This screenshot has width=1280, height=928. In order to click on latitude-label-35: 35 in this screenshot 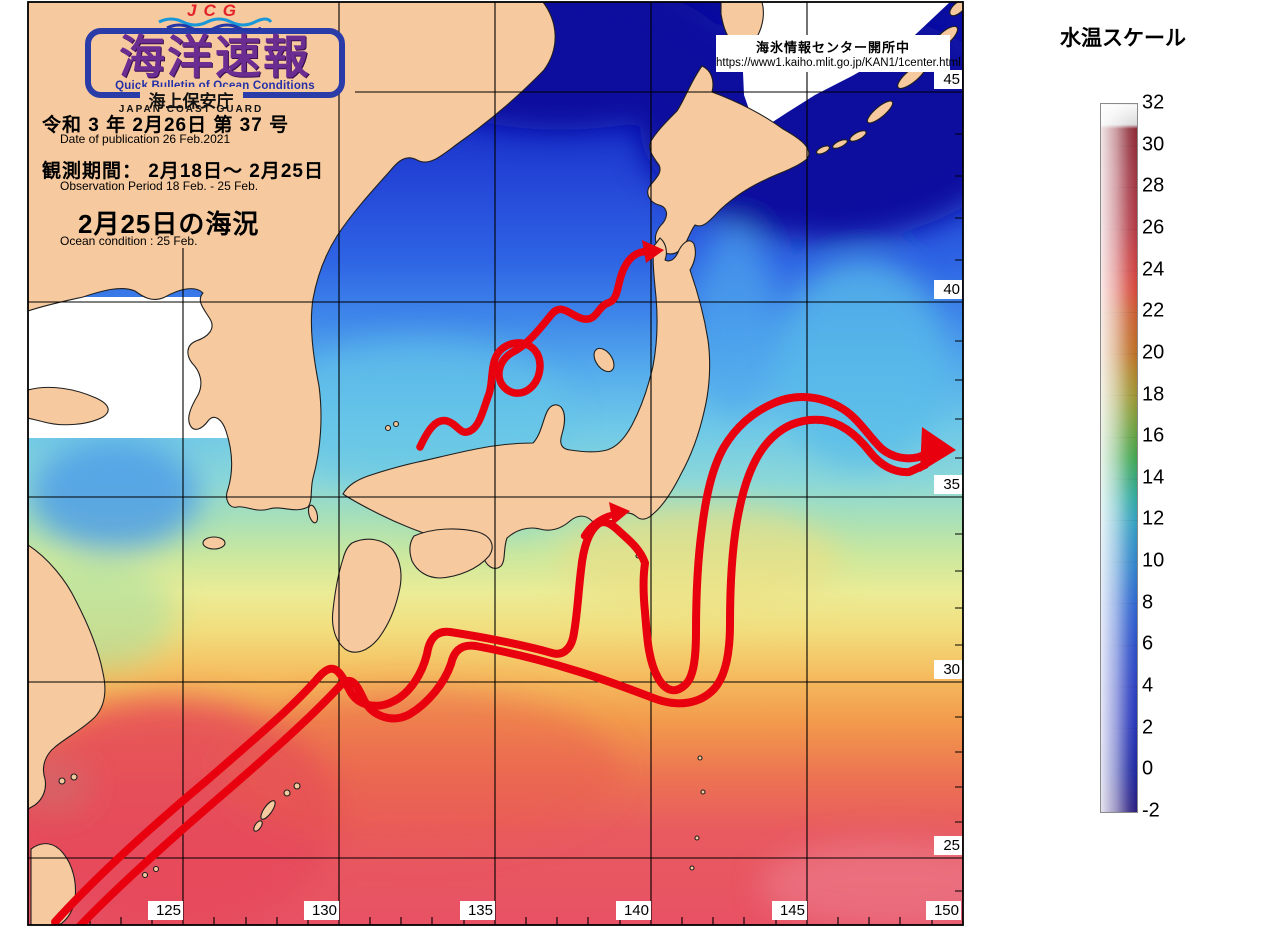, I will do `click(948, 484)`.